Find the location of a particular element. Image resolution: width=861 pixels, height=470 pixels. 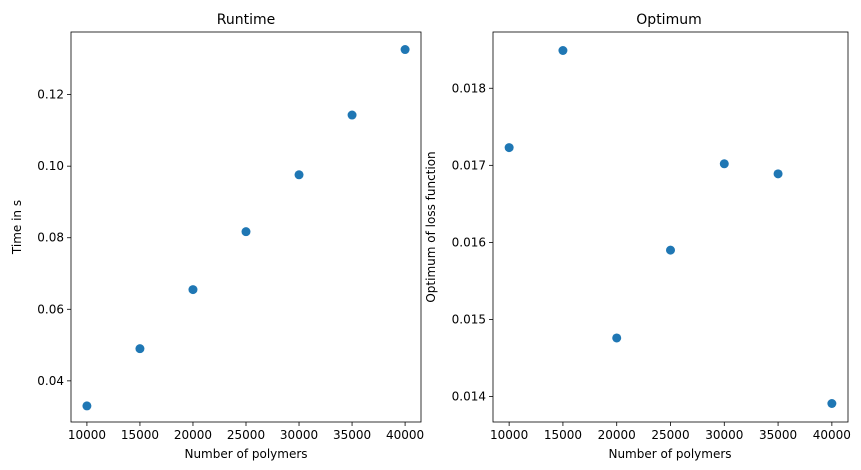

runtime-x-tick-label: 40000 is located at coordinates (405, 435).